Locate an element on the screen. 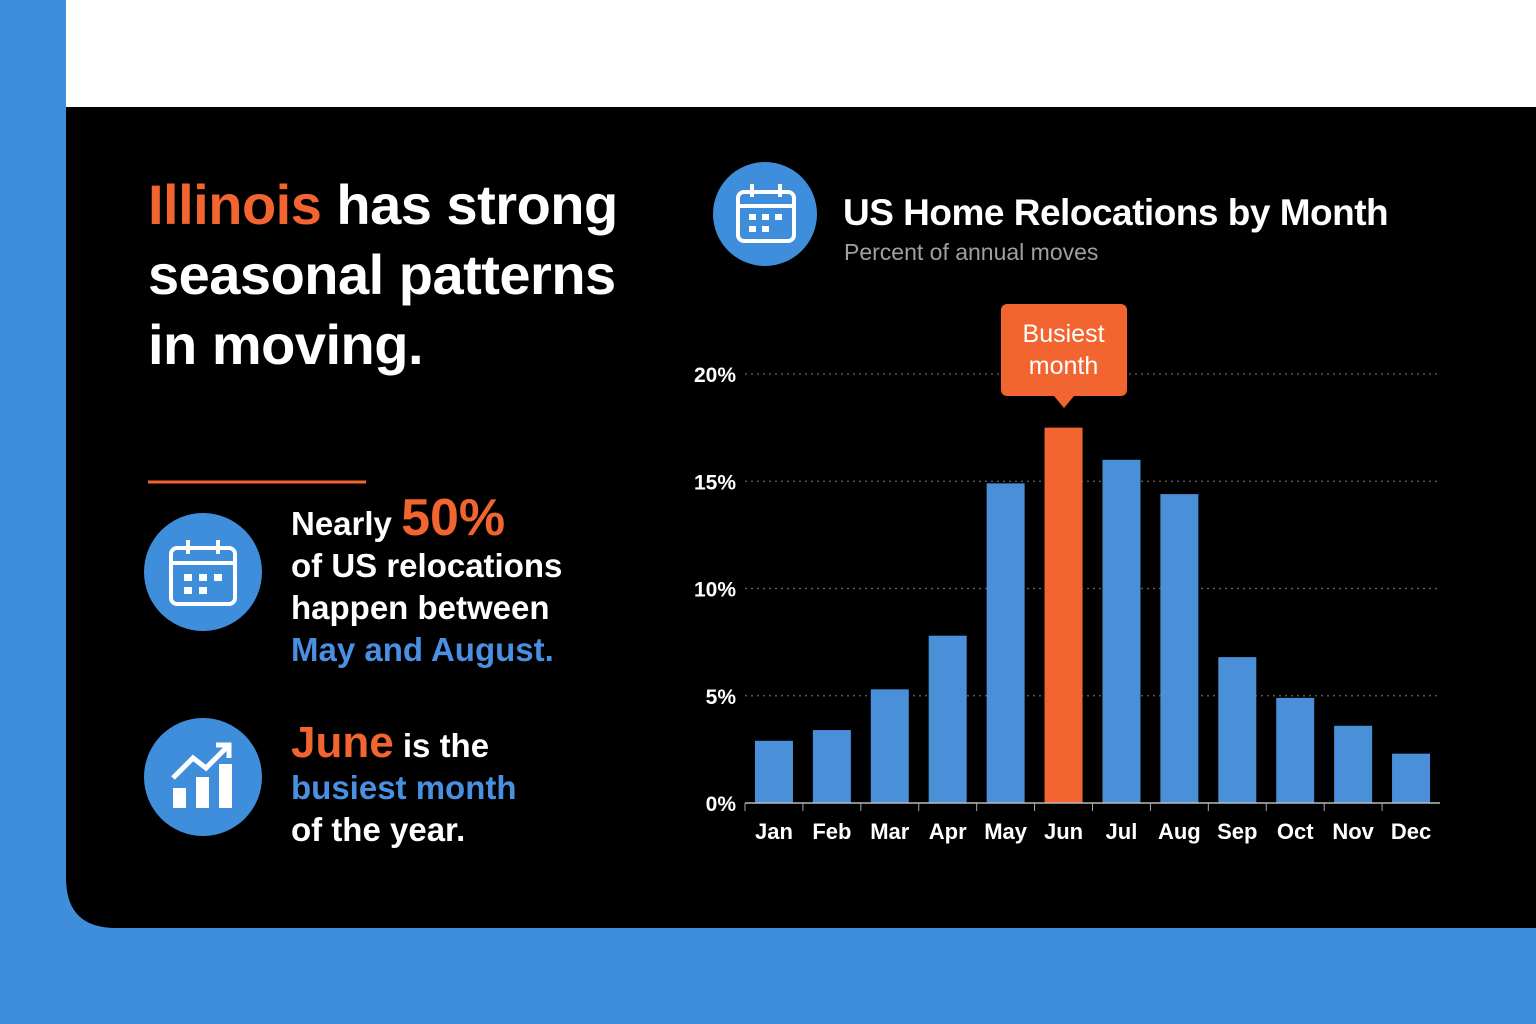 The image size is (1536, 1024). chart-icon is located at coordinates (765, 214).